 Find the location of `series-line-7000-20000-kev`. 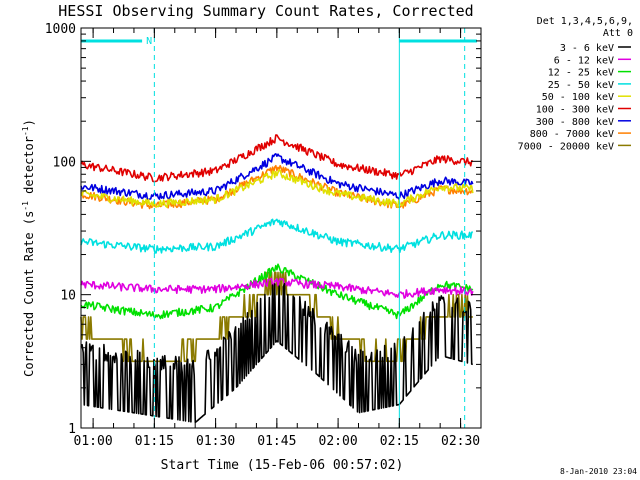

series-line-7000-20000-kev is located at coordinates (276, 317).